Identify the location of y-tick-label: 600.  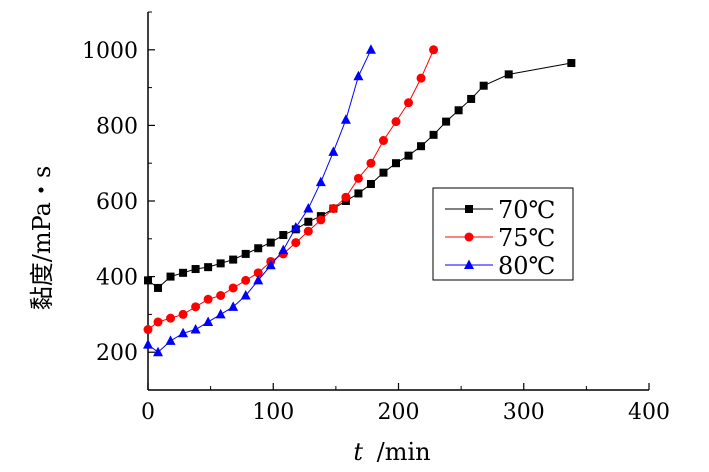
(117, 202).